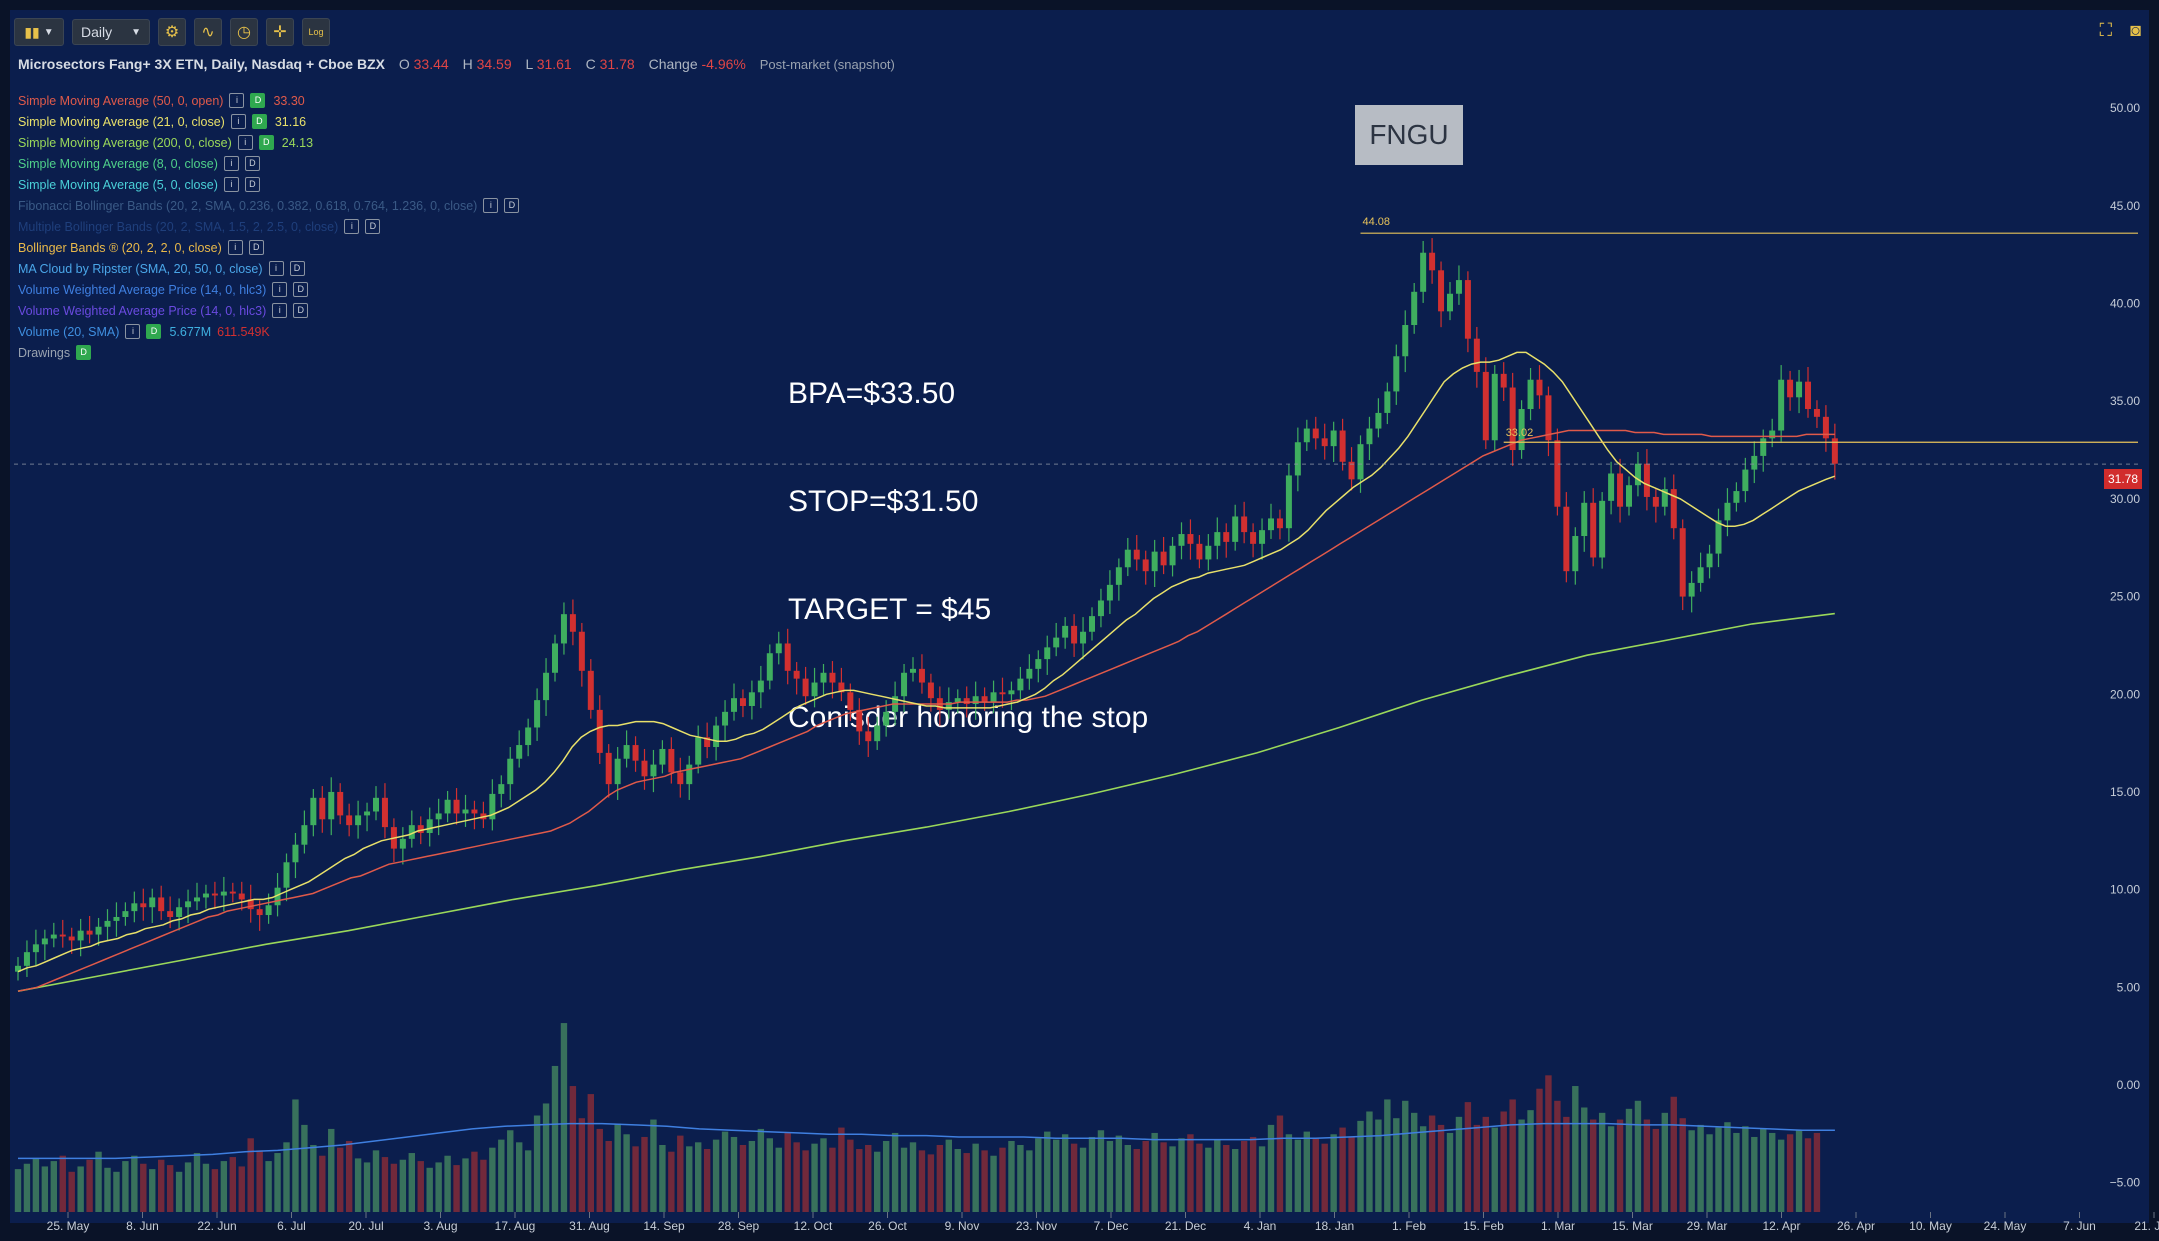 This screenshot has height=1241, width=2159. I want to click on camera-icon: ◙, so click(2135, 30).